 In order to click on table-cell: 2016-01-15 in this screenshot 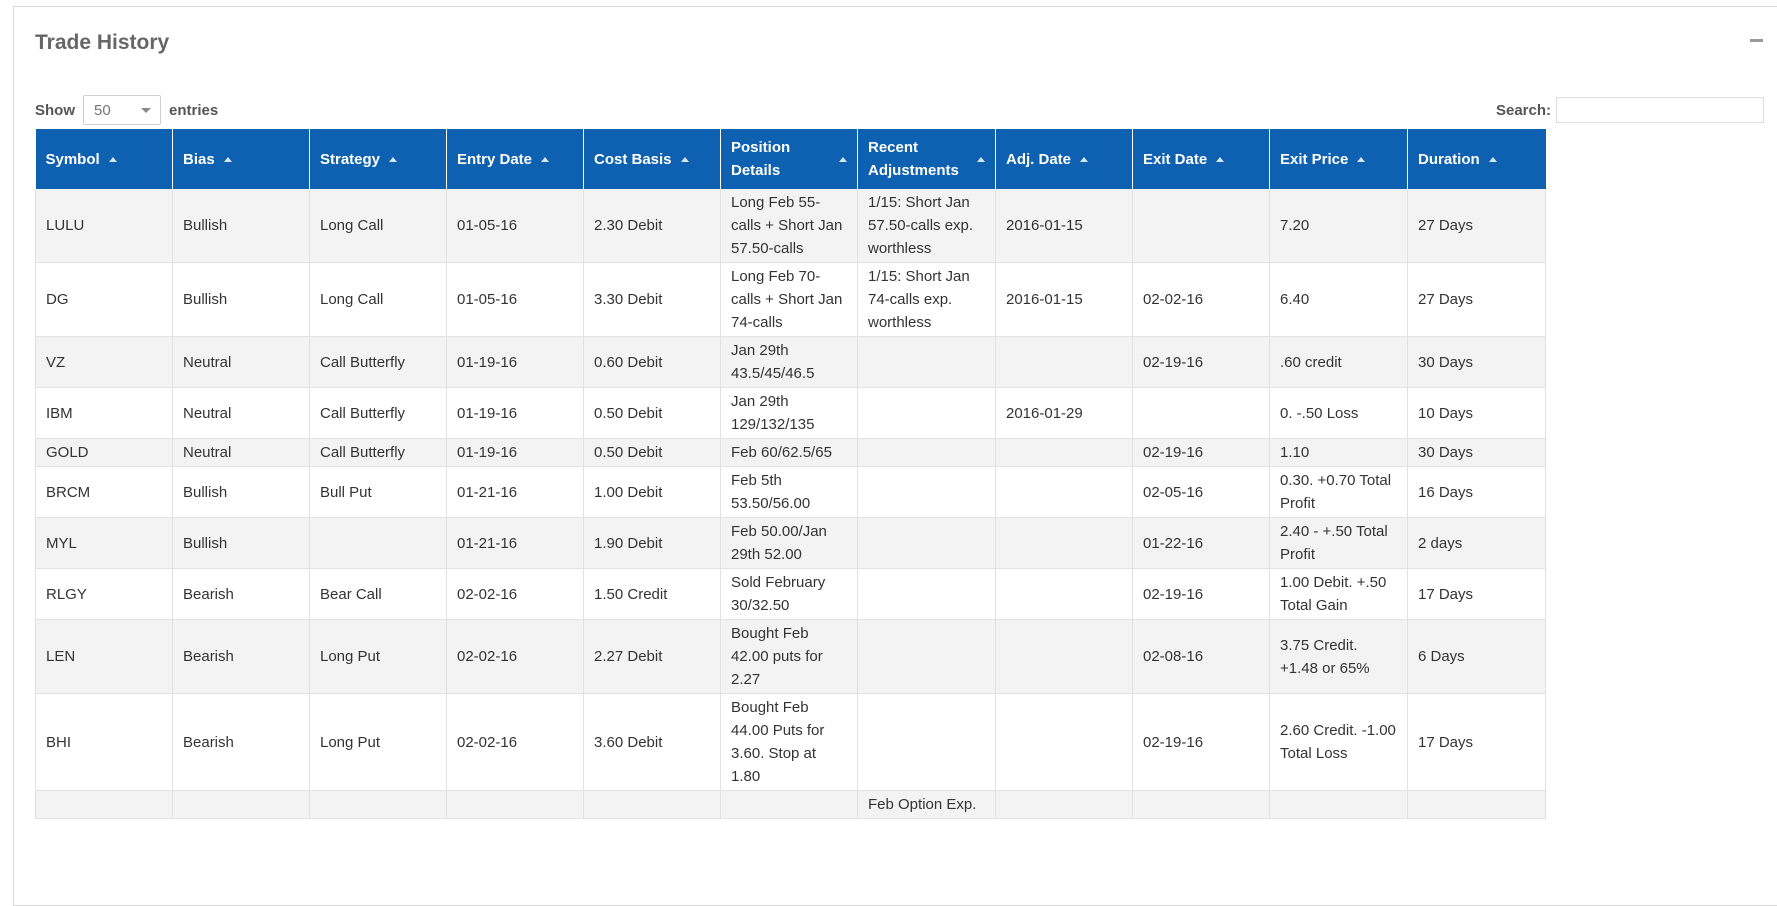, I will do `click(1064, 299)`.